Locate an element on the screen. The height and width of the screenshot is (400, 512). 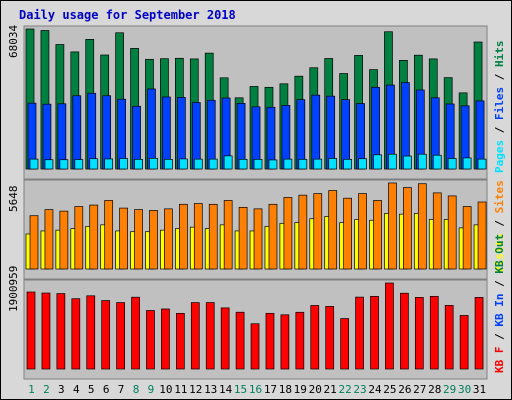
legend-entry: KB In is located at coordinates (499, 310).